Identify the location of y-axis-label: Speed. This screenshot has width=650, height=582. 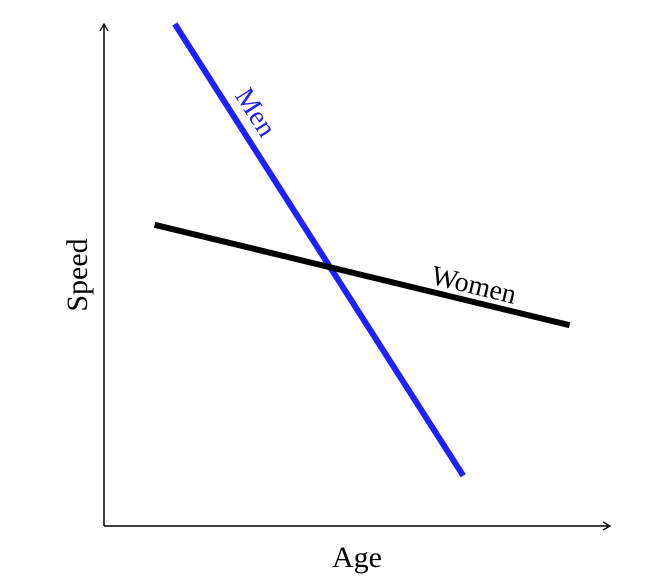
(77, 274).